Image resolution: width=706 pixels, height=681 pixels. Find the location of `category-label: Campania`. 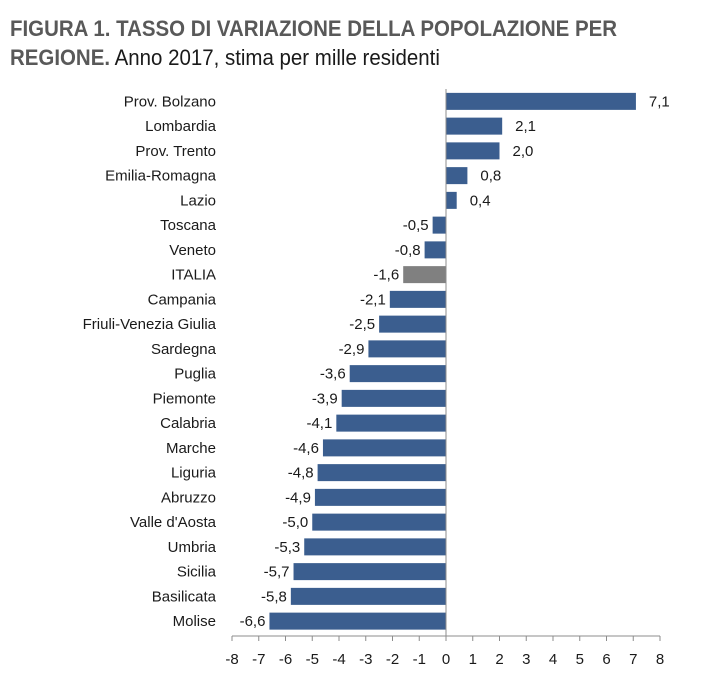

category-label: Campania is located at coordinates (182, 299).